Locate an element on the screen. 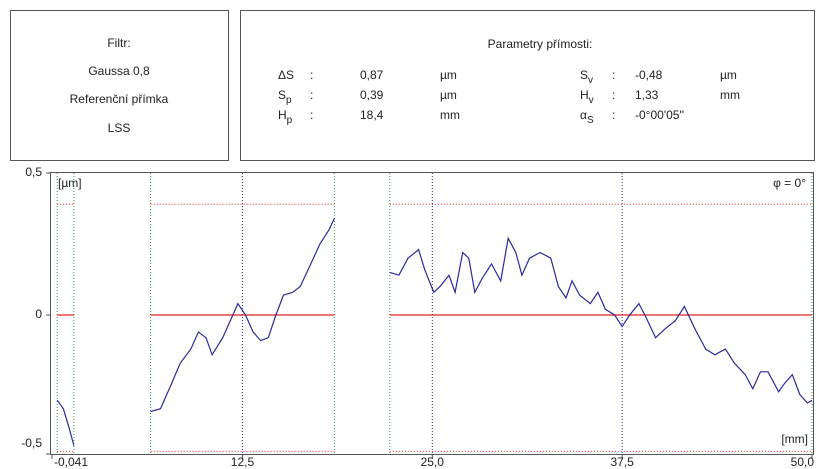 Image resolution: width=816 pixels, height=469 pixels. parameter-value: 0,87 is located at coordinates (372, 75).